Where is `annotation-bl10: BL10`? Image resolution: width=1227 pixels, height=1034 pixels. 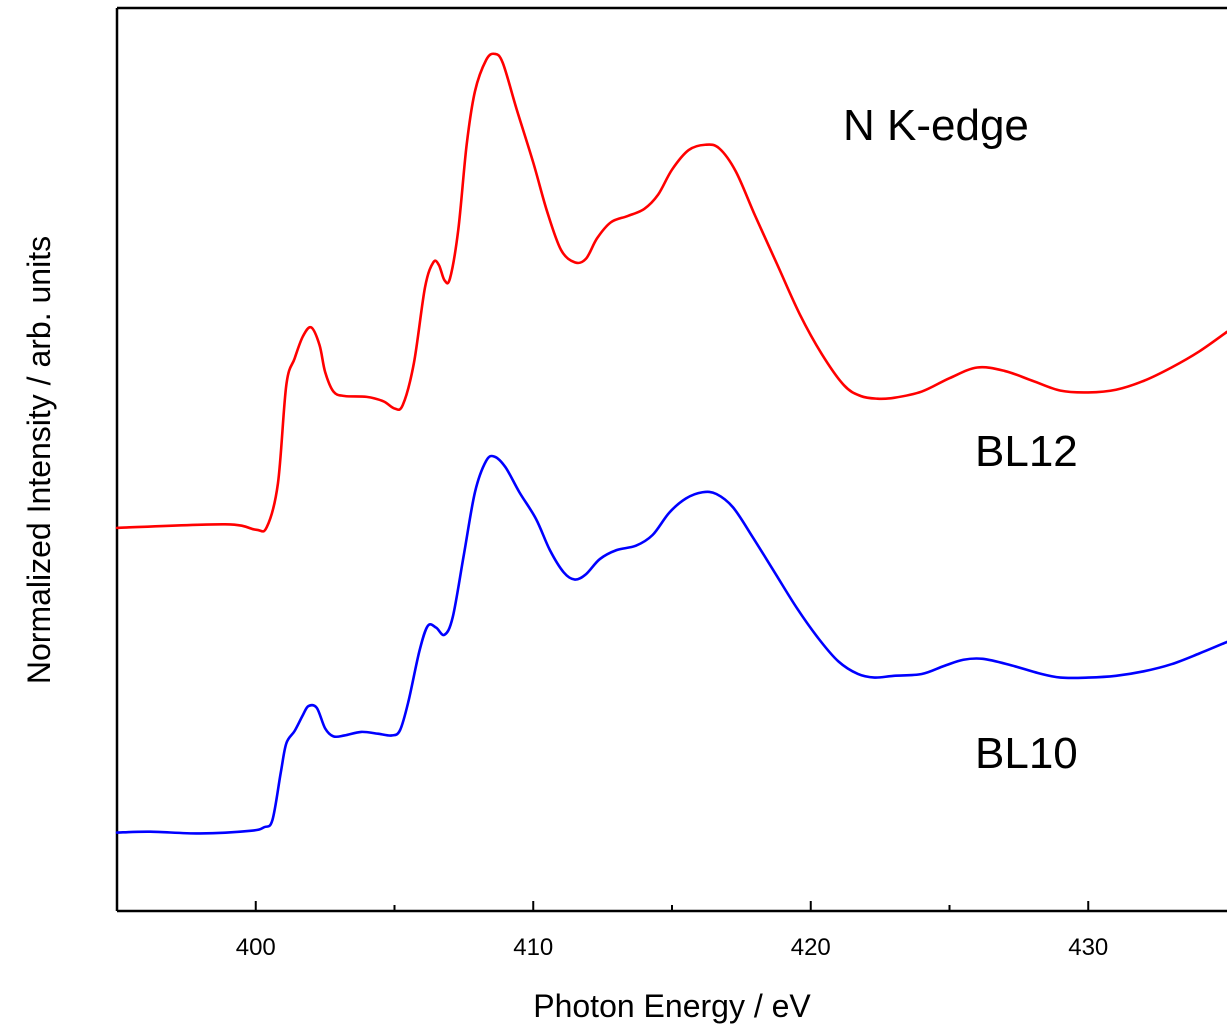 annotation-bl10: BL10 is located at coordinates (1026, 753).